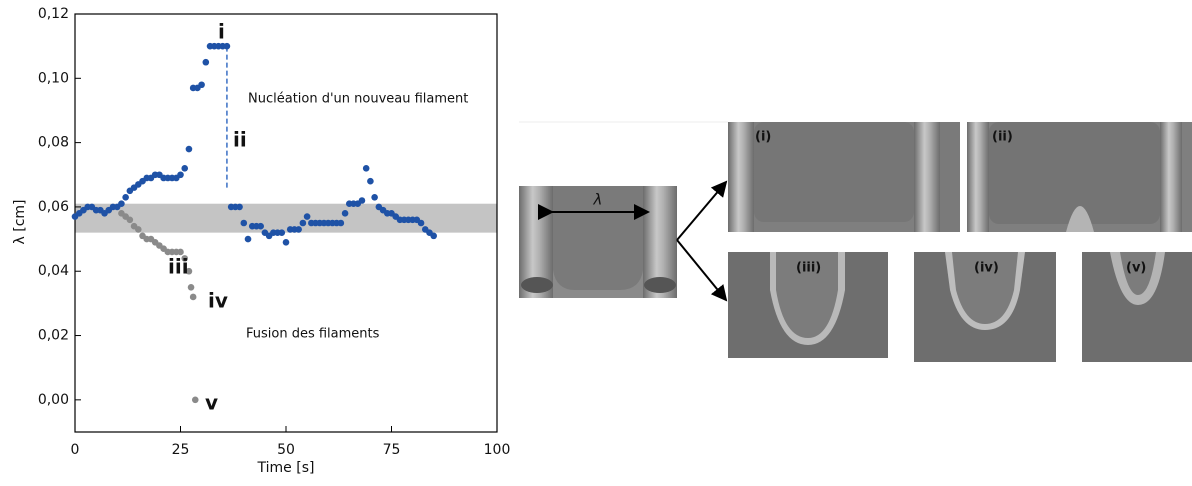  I want to click on annotation: ii, so click(240, 140).